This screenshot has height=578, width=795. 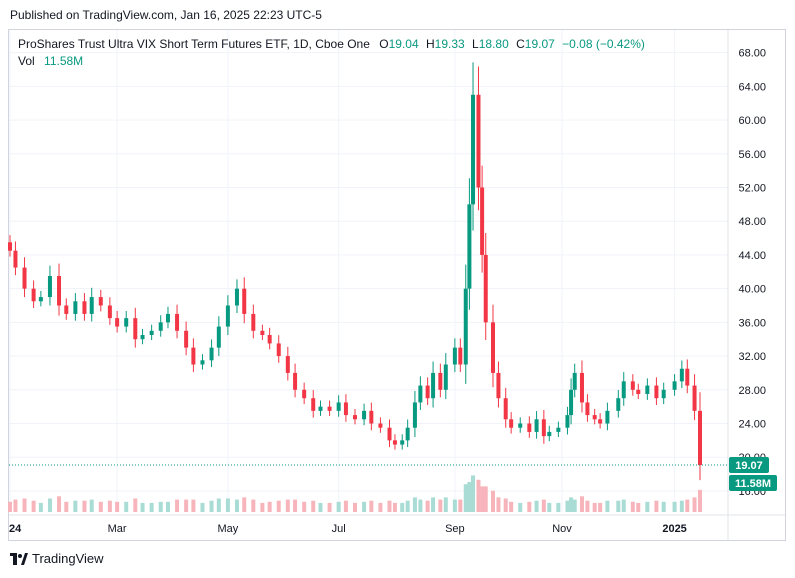 I want to click on time-axis: 24 Mar May Jul Sep Nov 2025, so click(x=348, y=529).